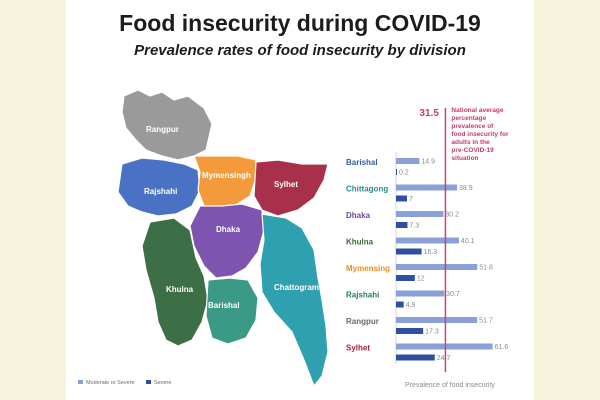  I want to click on map-label-mymensingh: Mymensingh, so click(226, 175).